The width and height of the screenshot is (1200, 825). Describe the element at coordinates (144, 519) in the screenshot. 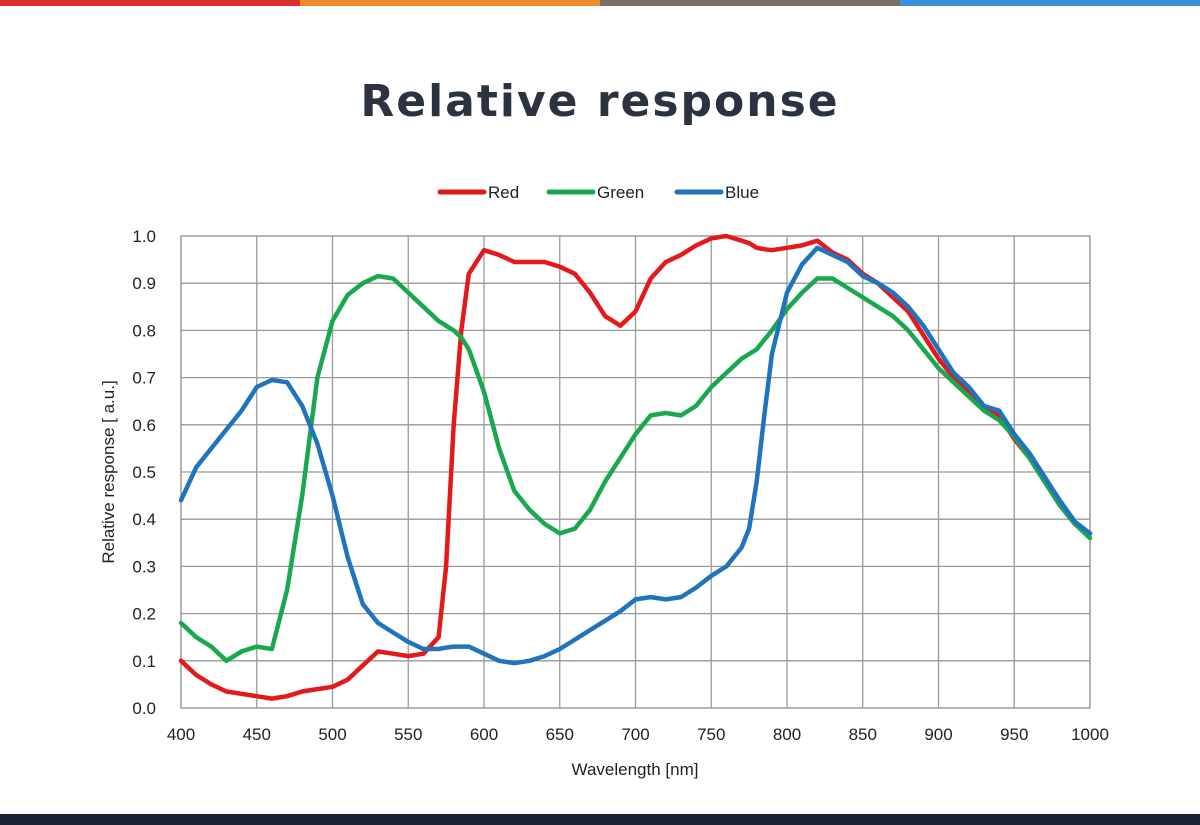

I see `y-tick-label: 0.4` at that location.